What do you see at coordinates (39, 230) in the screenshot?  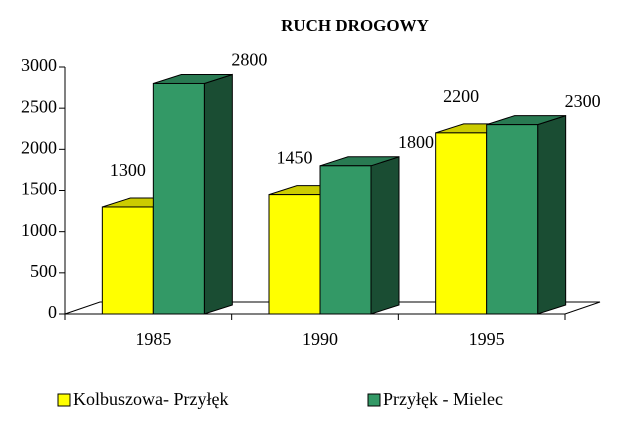 I see `y-tick-label: 1000` at bounding box center [39, 230].